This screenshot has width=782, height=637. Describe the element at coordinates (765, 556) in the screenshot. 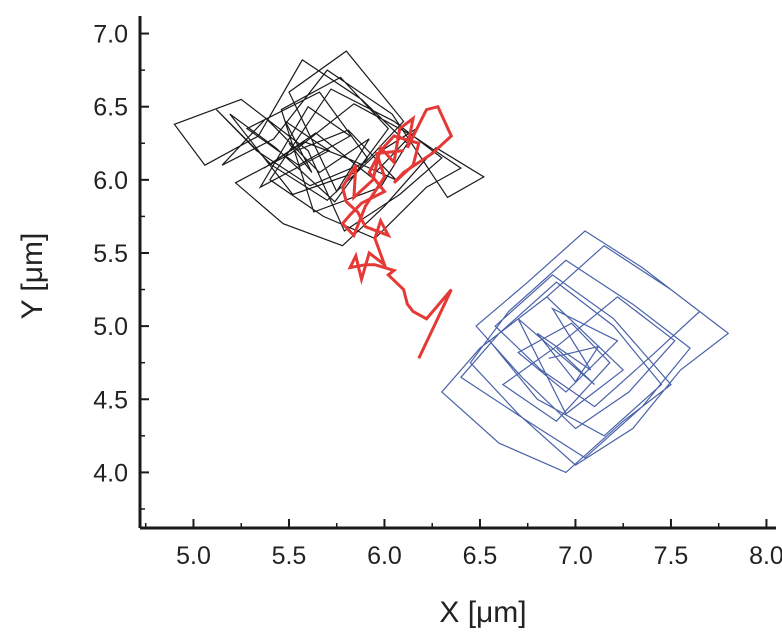

I see `x-tick-label: 8.0` at that location.